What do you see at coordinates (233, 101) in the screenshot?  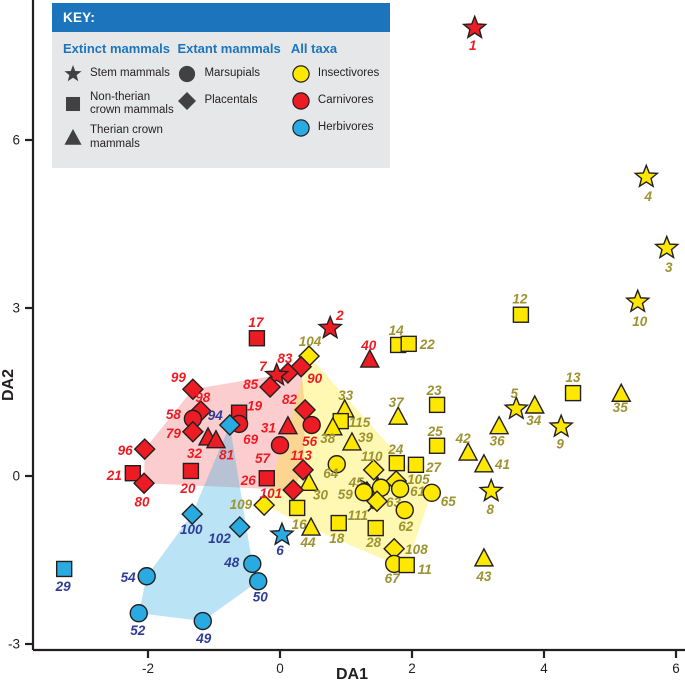 I see `legend-item: Placentals` at bounding box center [233, 101].